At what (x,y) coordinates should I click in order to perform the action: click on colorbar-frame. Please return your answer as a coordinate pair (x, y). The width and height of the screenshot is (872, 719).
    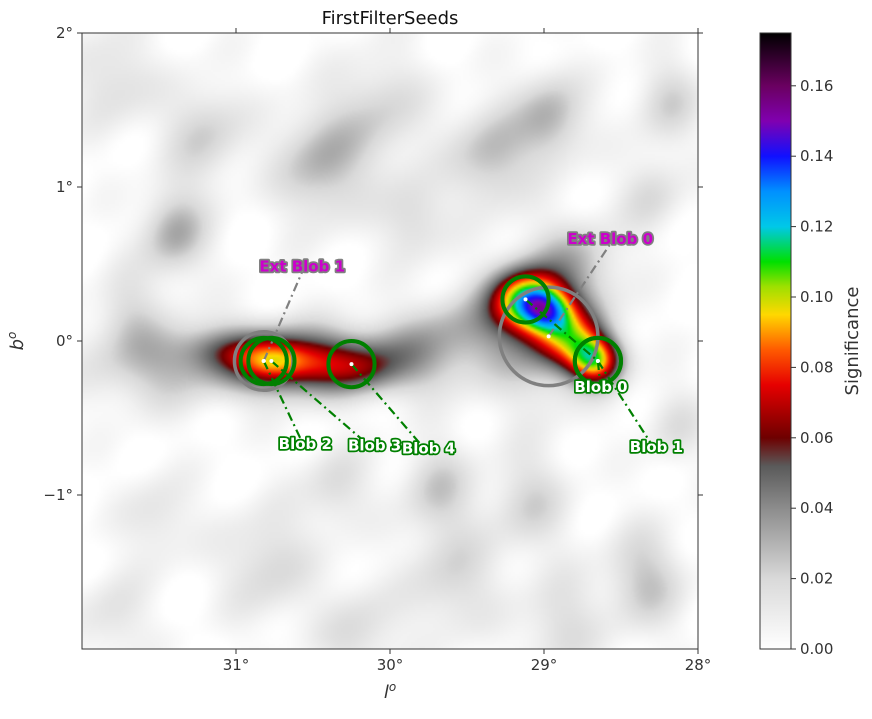
    Looking at the image, I should click on (775, 341).